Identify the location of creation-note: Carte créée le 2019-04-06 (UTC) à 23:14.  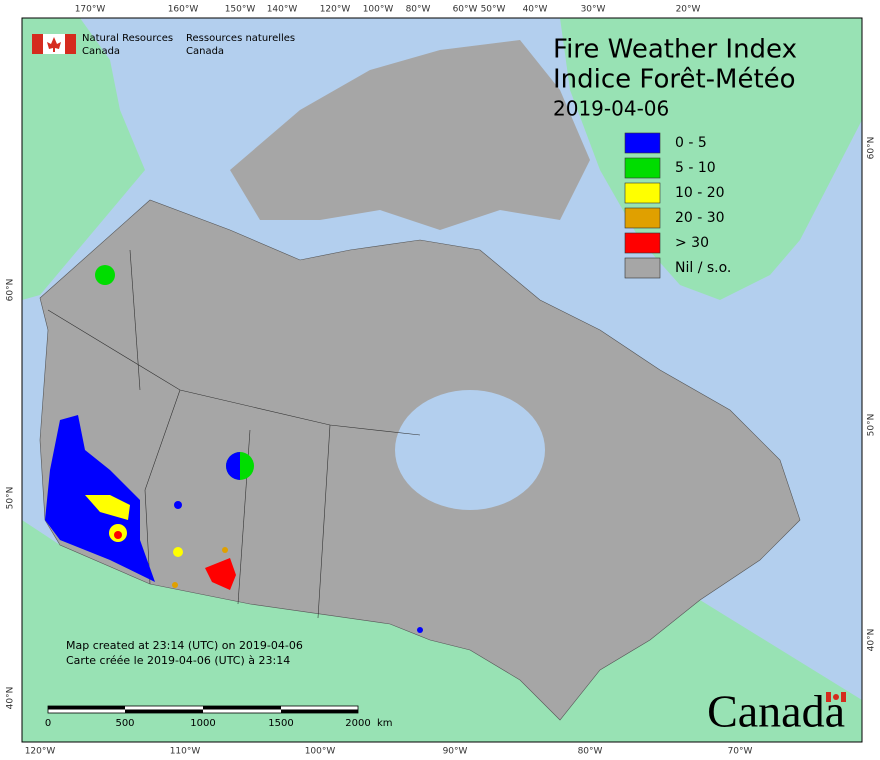
(178, 660).